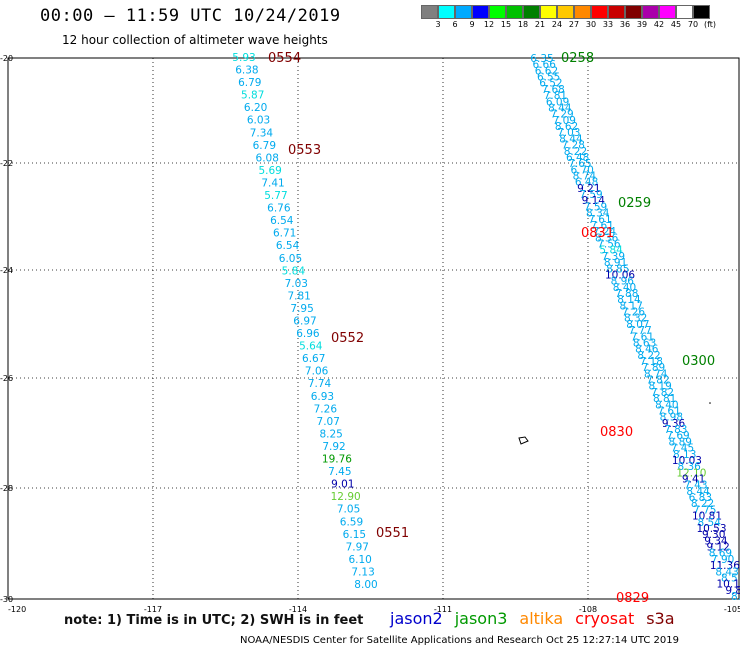 The image size is (740, 650). Describe the element at coordinates (653, 368) in the screenshot. I see `wave-height-value: 7.89` at that location.